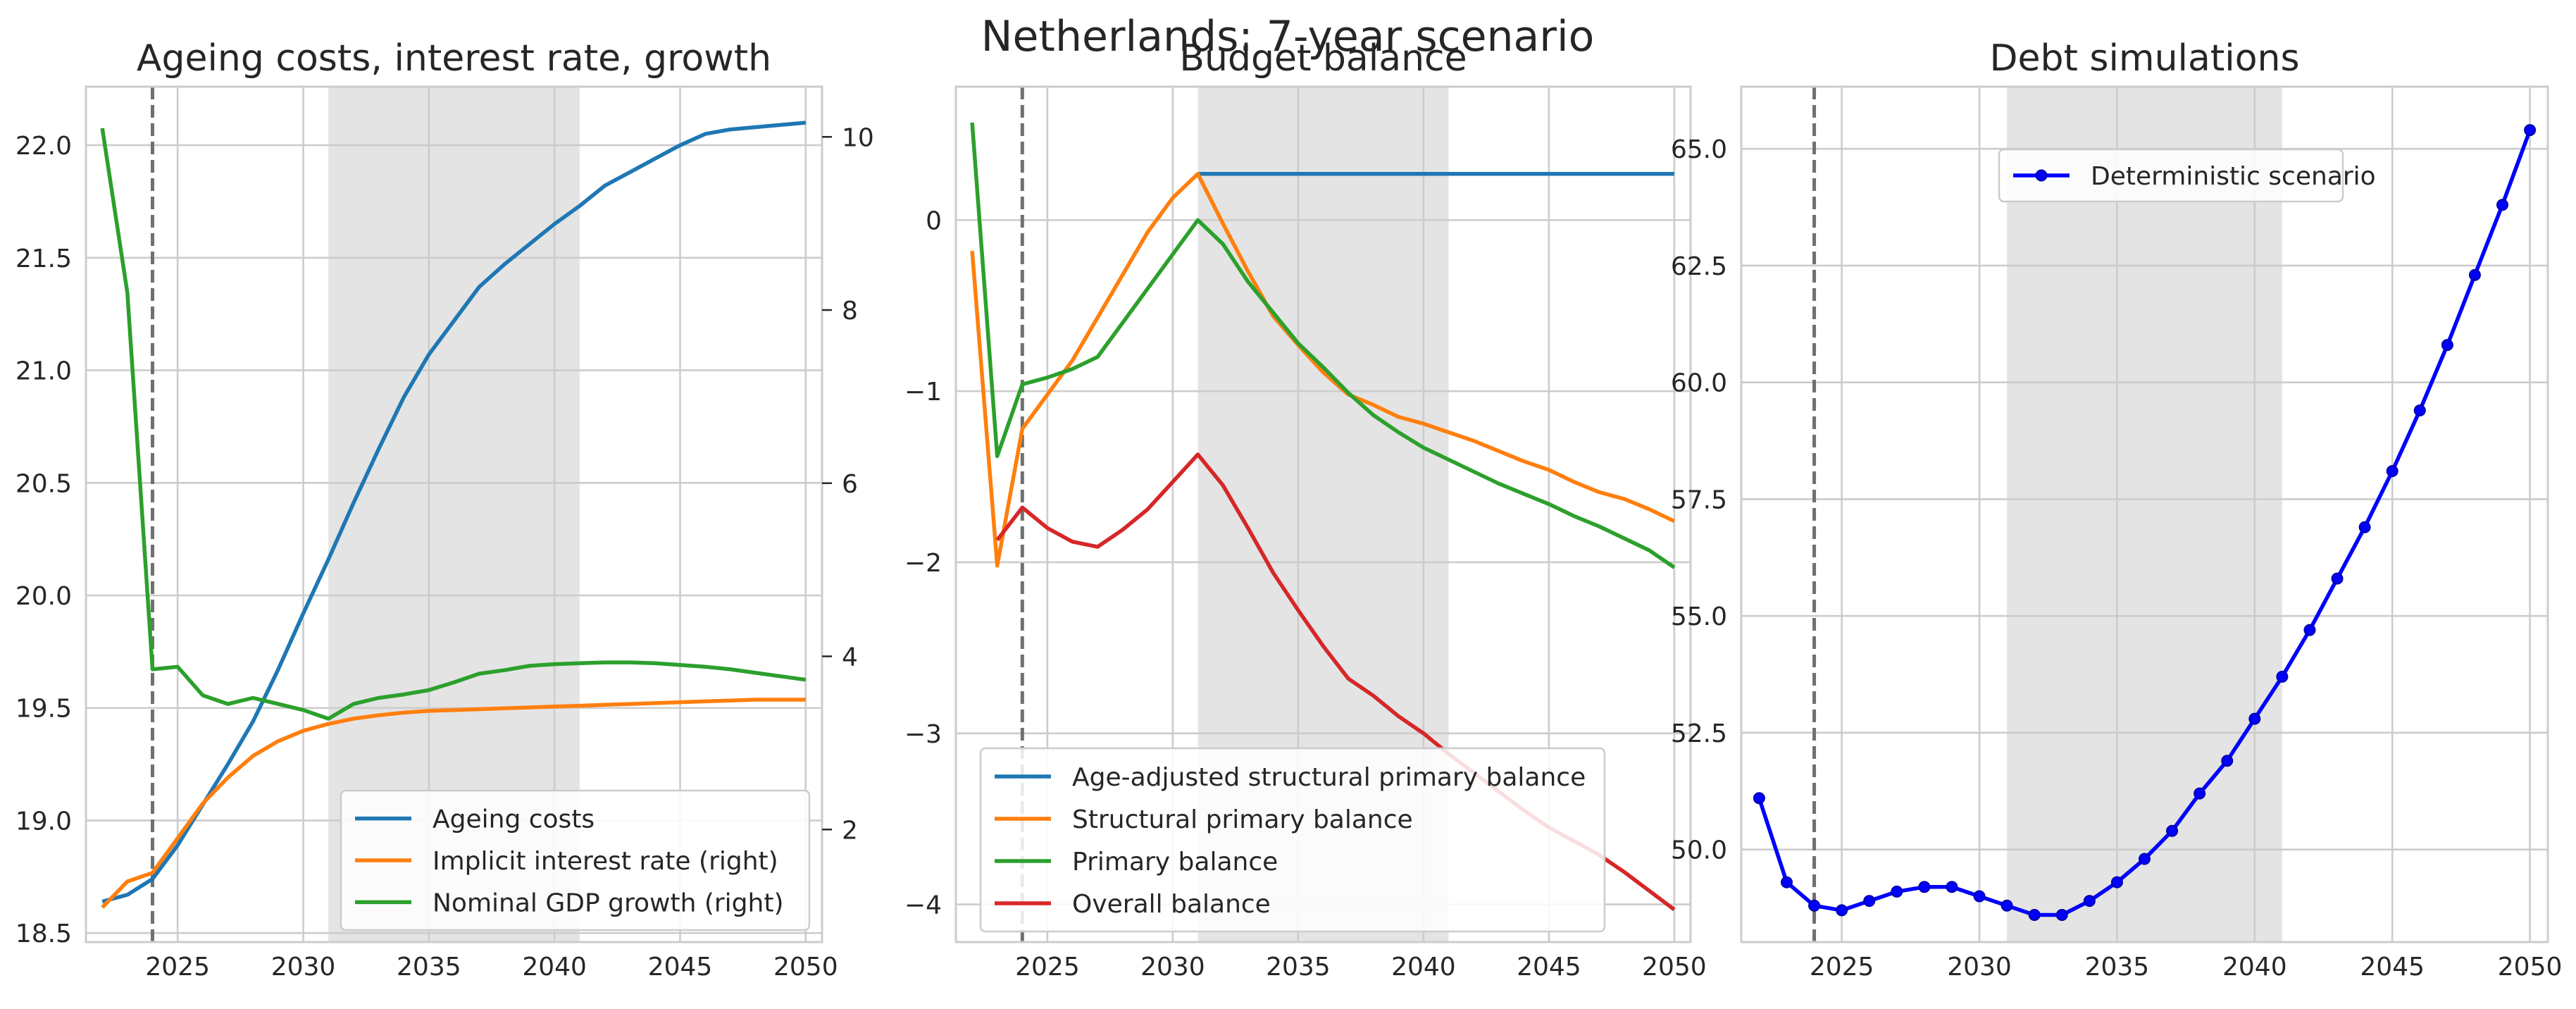 This screenshot has height=1009, width=2576. I want to click on y-tick-label: −2, so click(923, 563).